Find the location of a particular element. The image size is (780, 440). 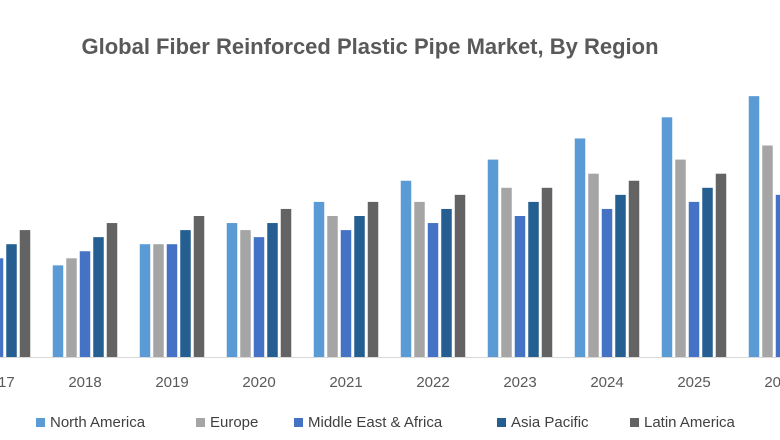

bar-europe-2020 is located at coordinates (245, 293).